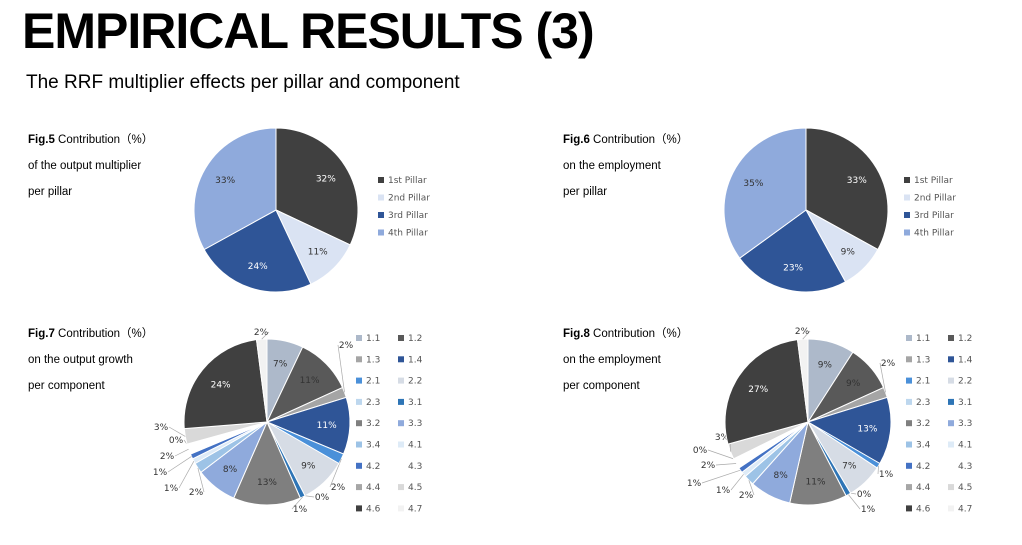 The height and width of the screenshot is (545, 1022). Describe the element at coordinates (308, 31) in the screenshot. I see `page-title: EMPIRICAL RESULTS (3)` at that location.